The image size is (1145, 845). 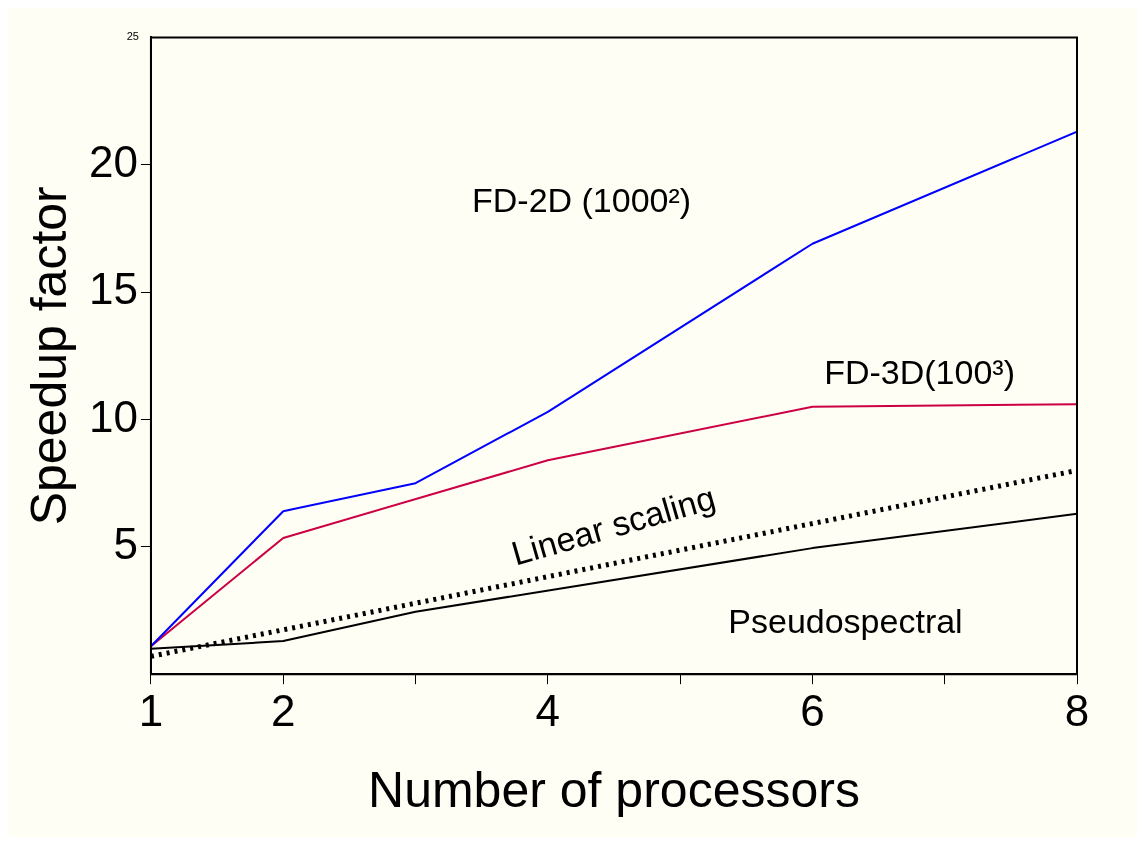 I want to click on text: Linear scaling, so click(x=613, y=525).